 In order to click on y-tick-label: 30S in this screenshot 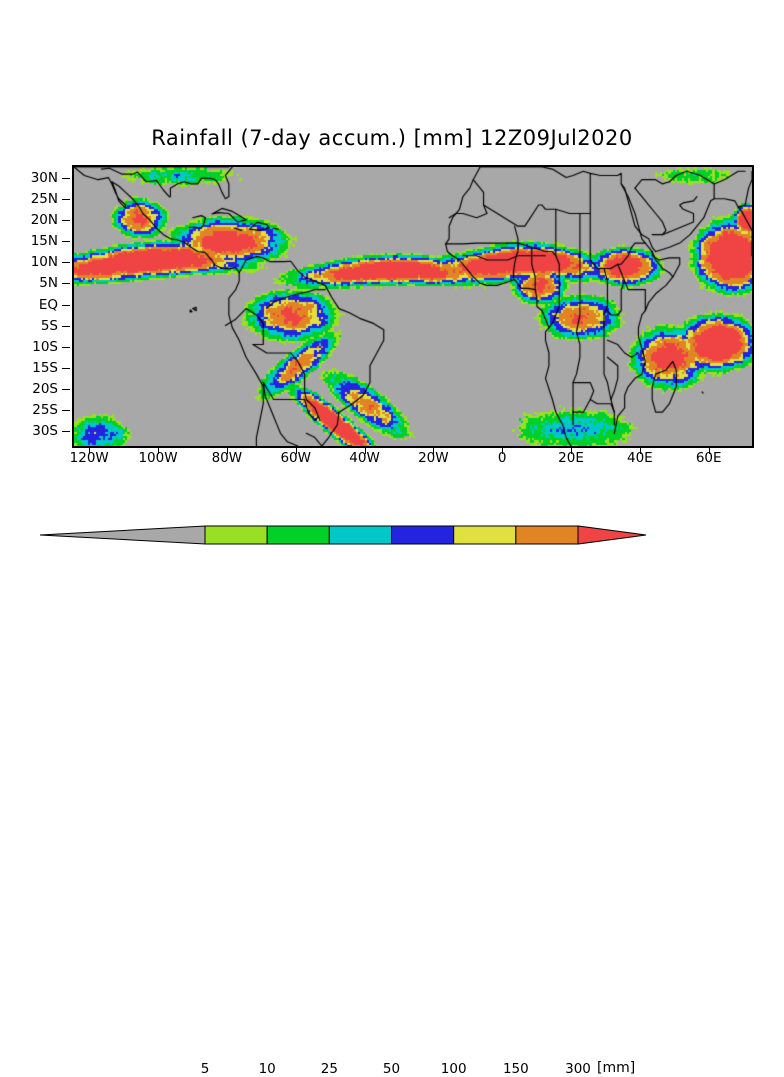, I will do `click(45, 431)`.